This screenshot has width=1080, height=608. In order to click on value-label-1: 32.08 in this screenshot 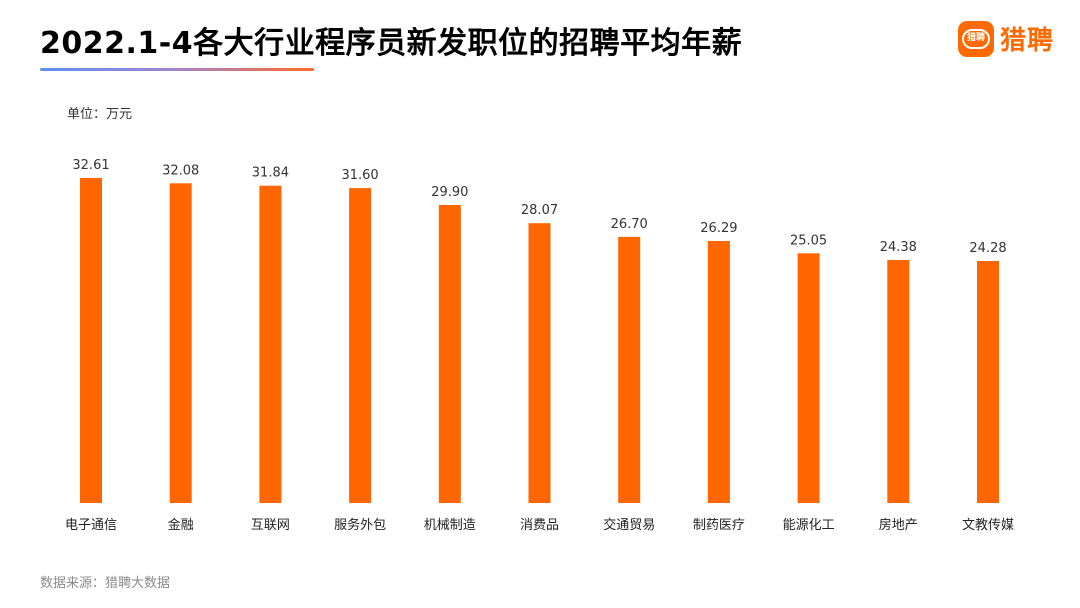, I will do `click(180, 170)`.